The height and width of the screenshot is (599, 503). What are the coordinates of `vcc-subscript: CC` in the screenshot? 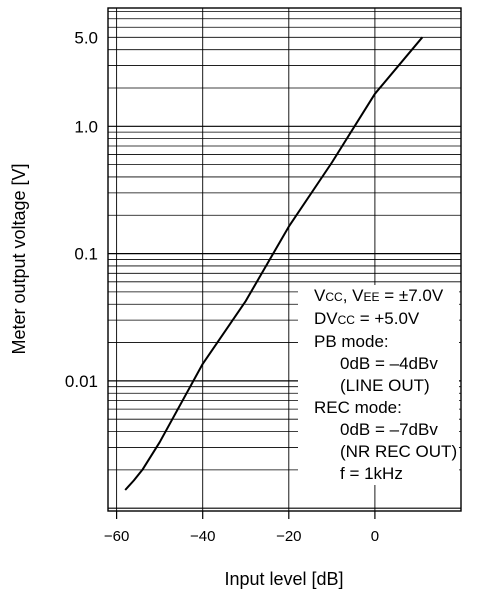 It's located at (334, 297).